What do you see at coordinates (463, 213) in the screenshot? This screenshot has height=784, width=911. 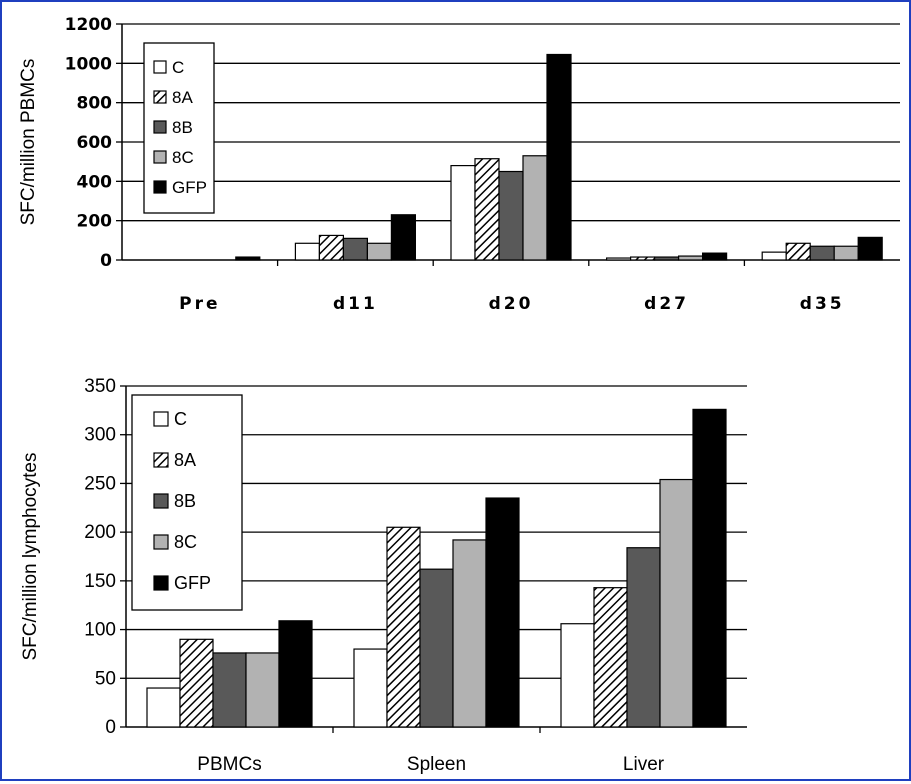 I see `bar-c-d20` at bounding box center [463, 213].